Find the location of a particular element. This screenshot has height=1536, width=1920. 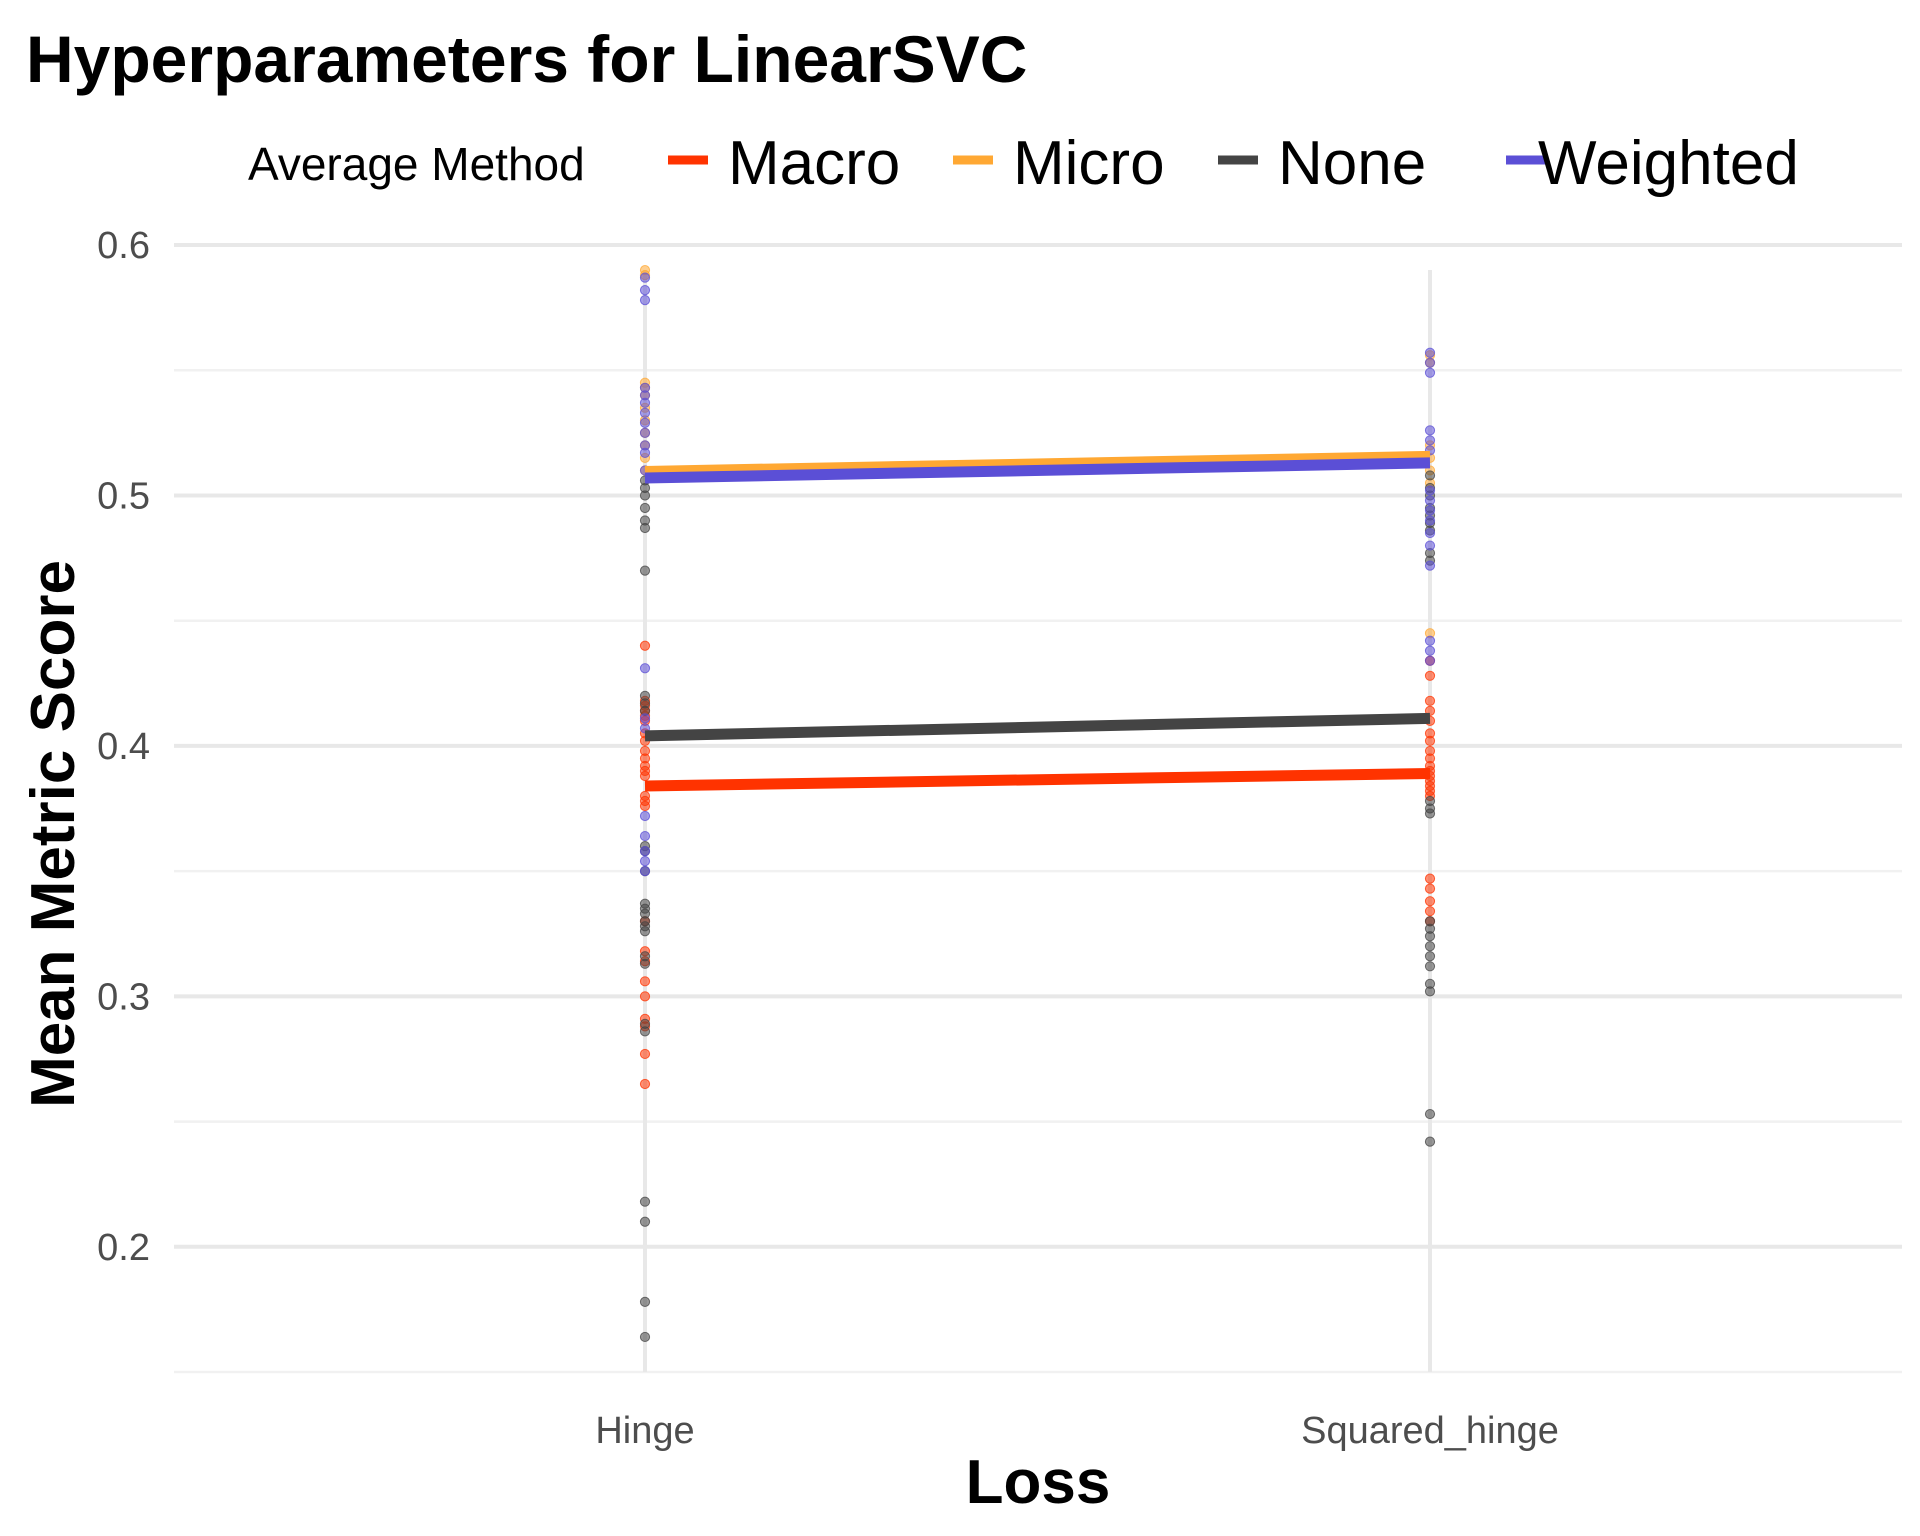

y-tick-label-2: 0.4 is located at coordinates (123, 747).